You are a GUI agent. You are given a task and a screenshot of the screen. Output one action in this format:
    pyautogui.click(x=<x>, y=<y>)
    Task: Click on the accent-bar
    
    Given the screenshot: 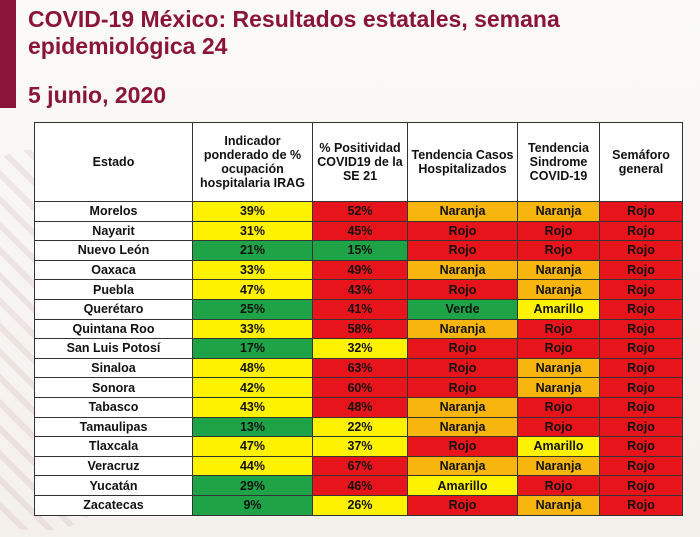 What is the action you would take?
    pyautogui.click(x=8, y=54)
    